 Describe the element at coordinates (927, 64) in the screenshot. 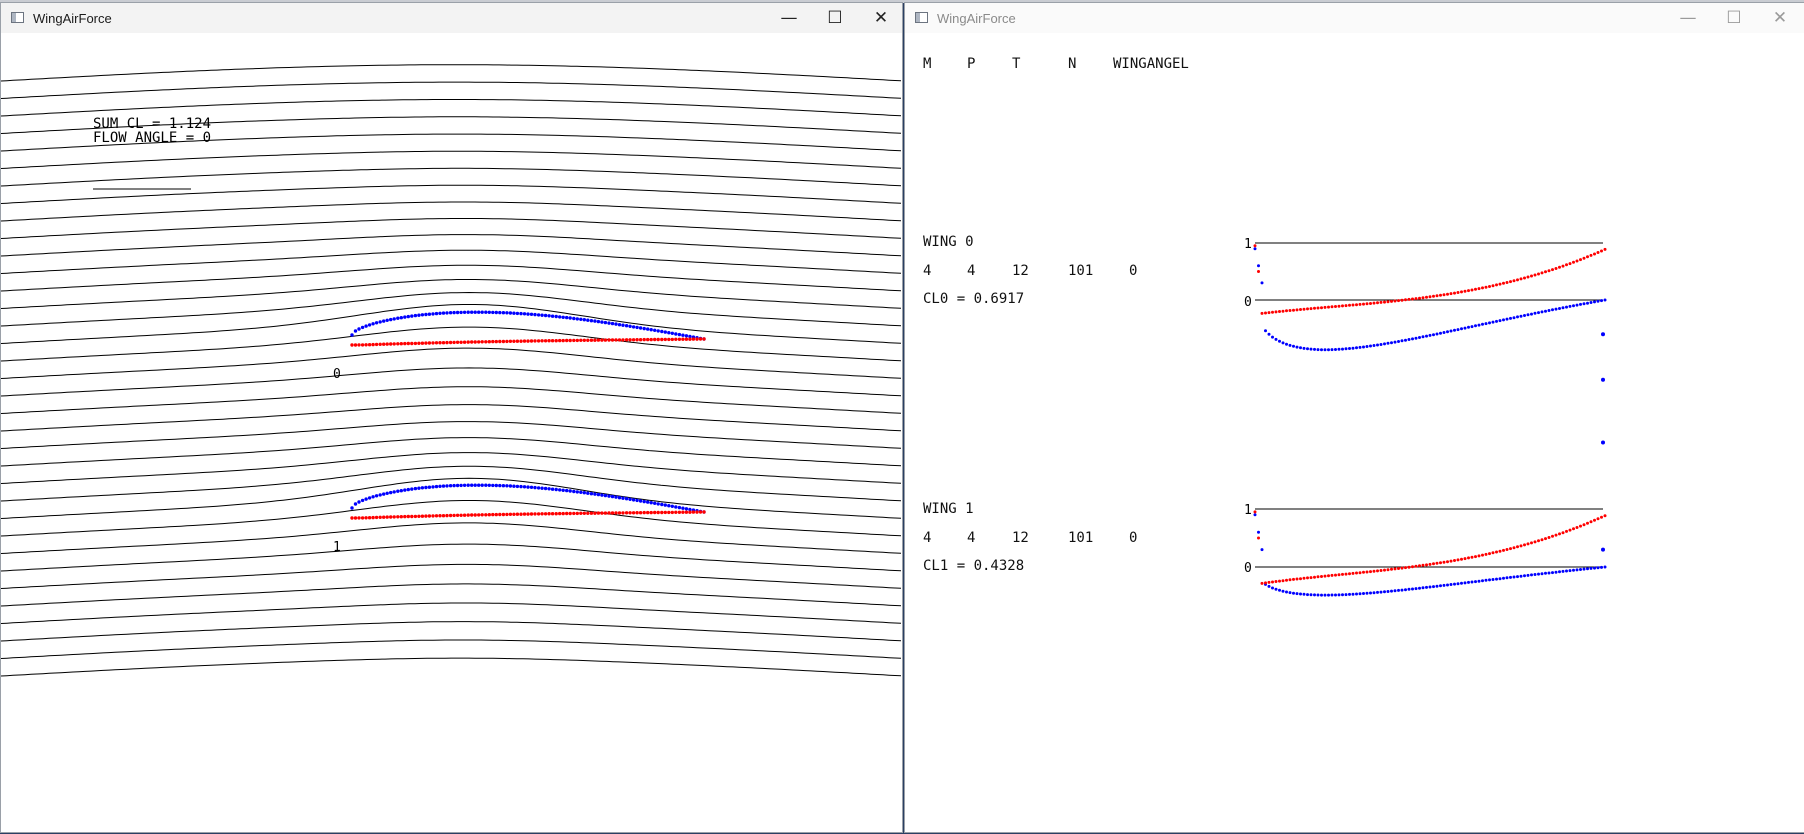

I see `header-m: M` at that location.